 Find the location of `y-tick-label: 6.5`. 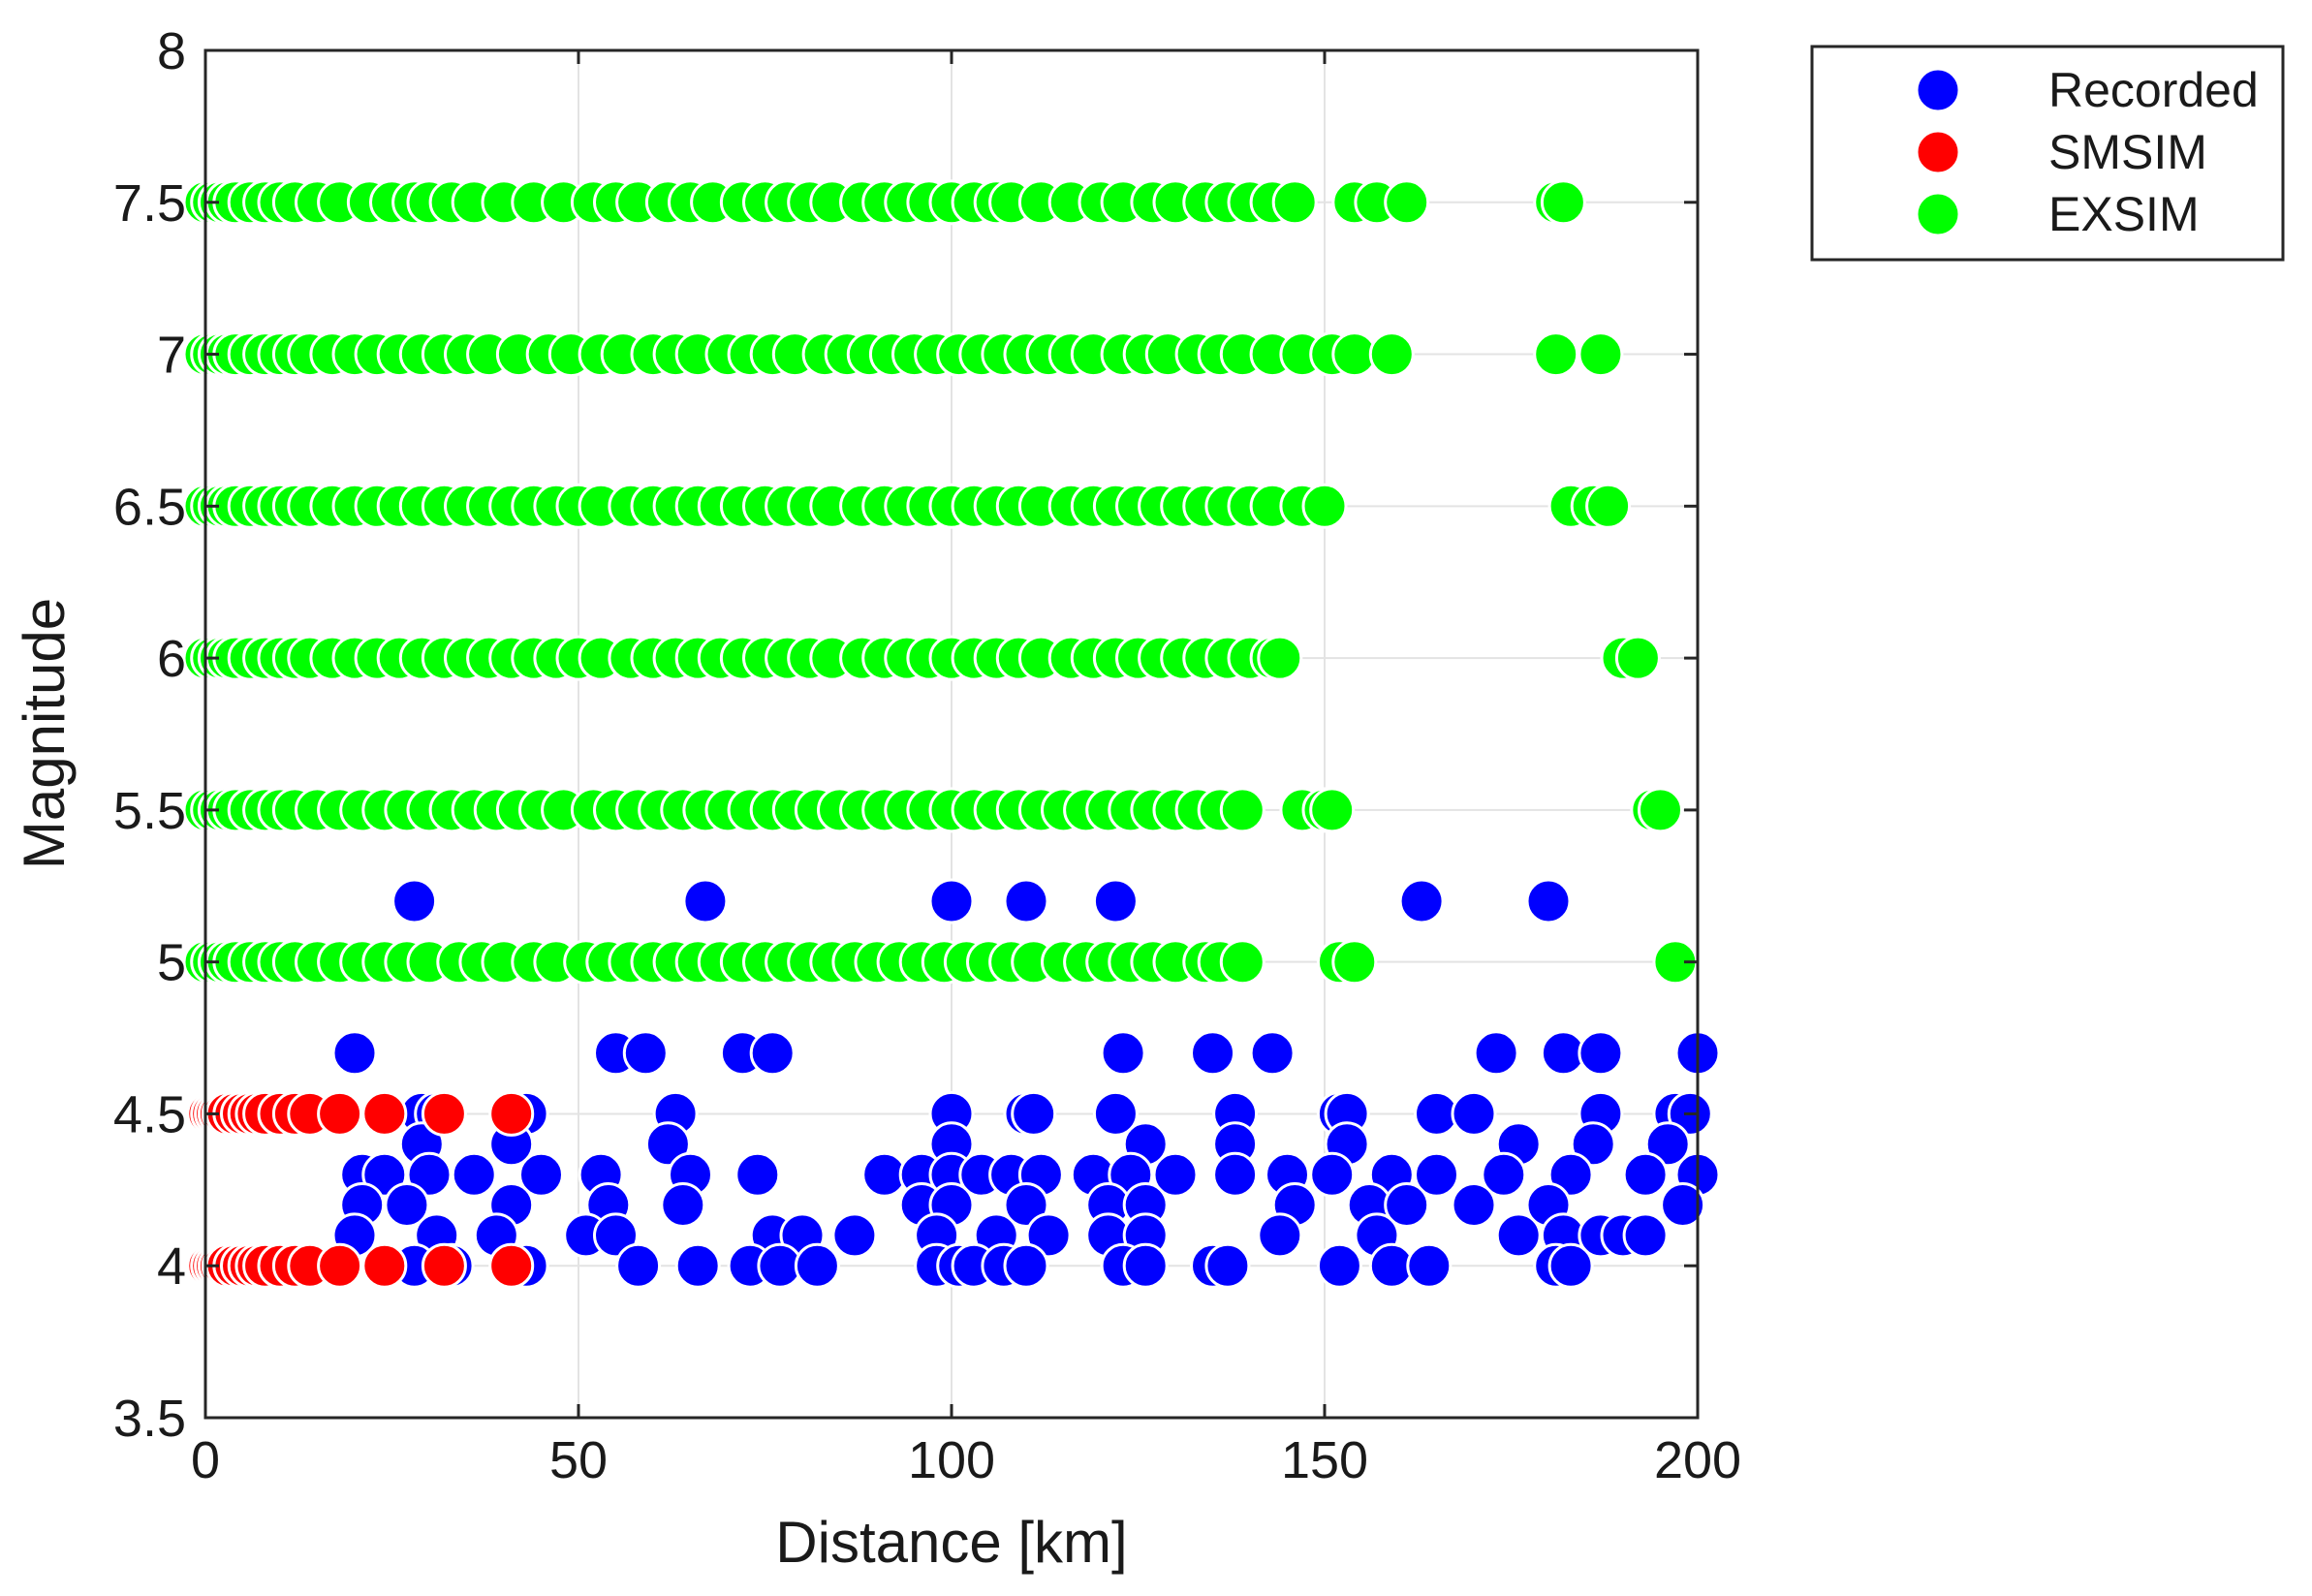

y-tick-label: 6.5 is located at coordinates (149, 507).